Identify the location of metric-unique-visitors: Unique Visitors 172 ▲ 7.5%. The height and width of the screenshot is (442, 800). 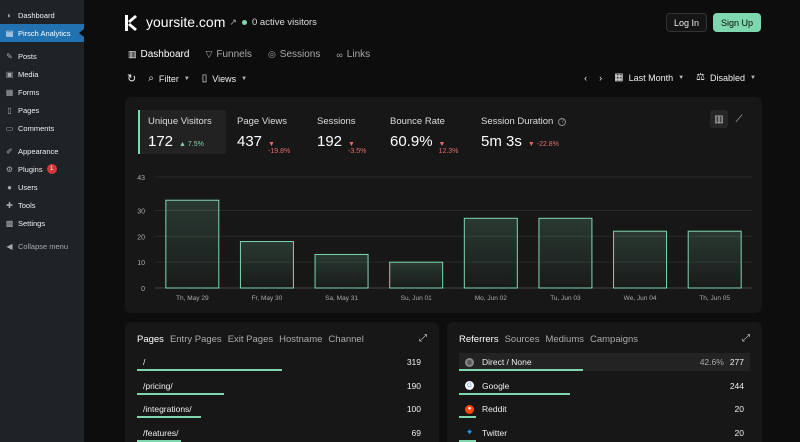
(182, 132).